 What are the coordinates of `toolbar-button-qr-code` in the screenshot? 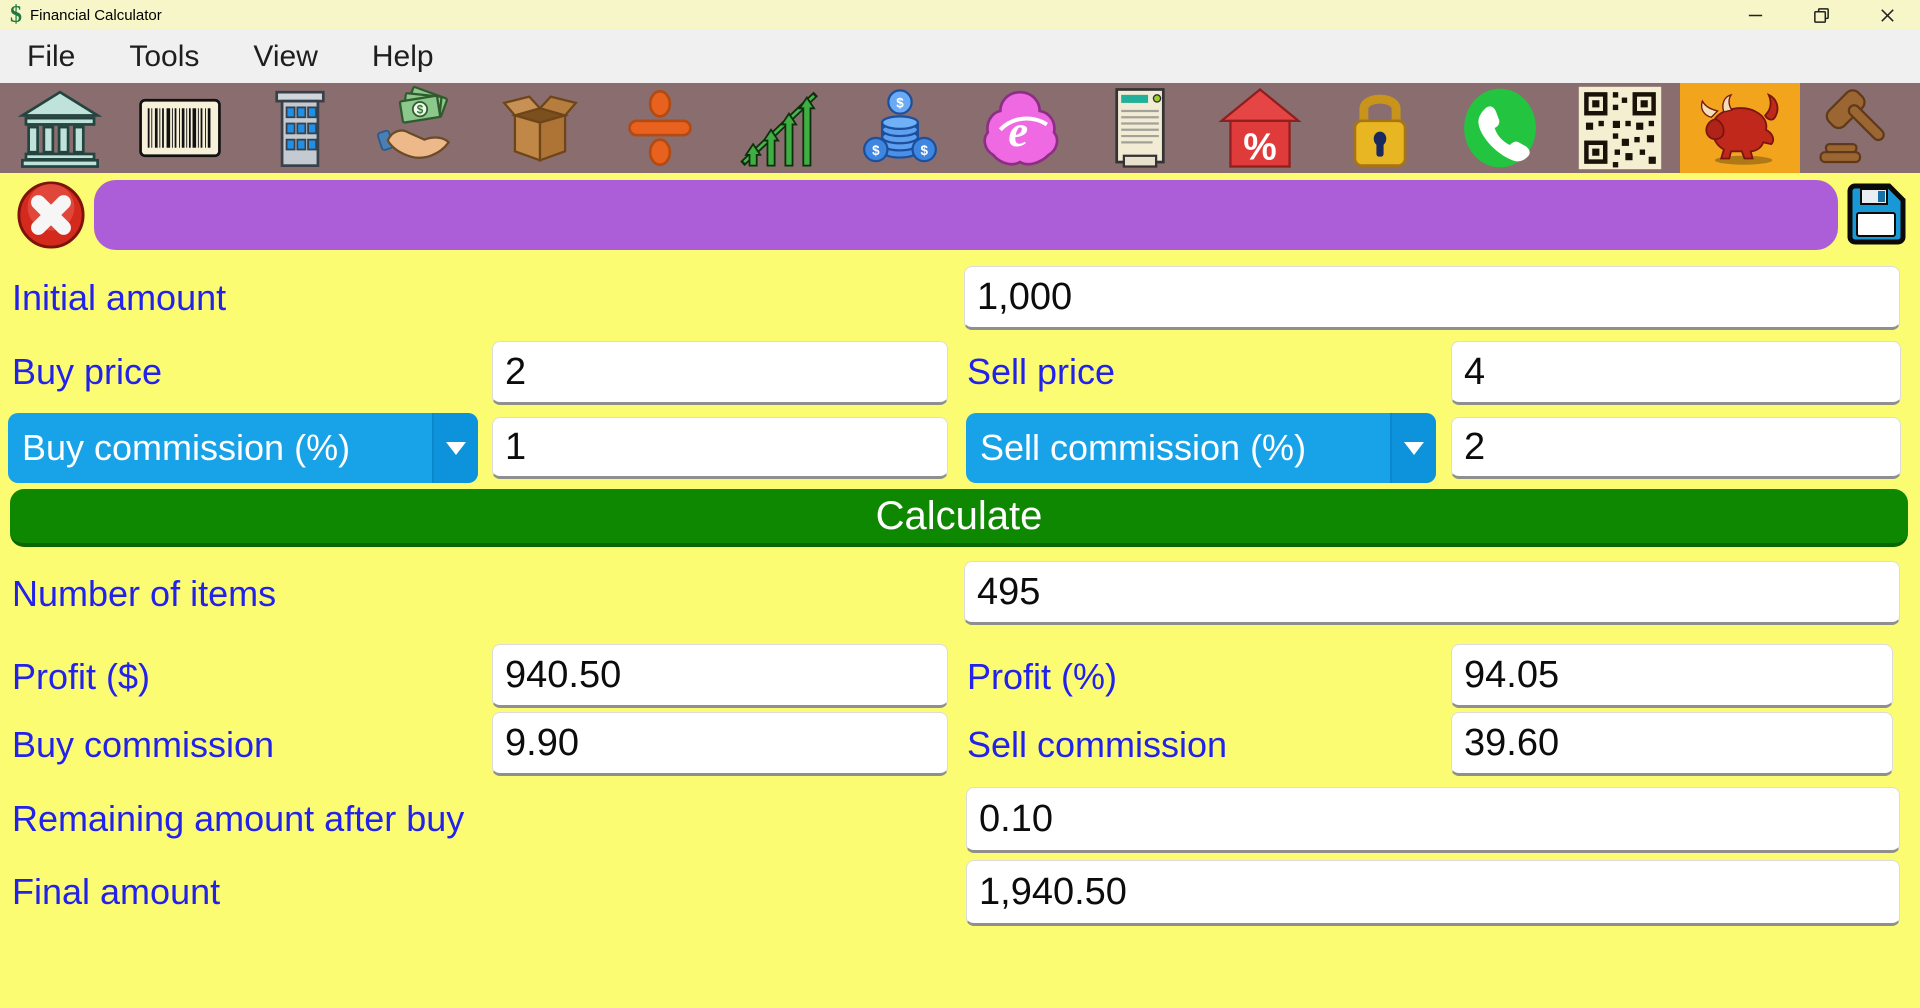 It's located at (1620, 128).